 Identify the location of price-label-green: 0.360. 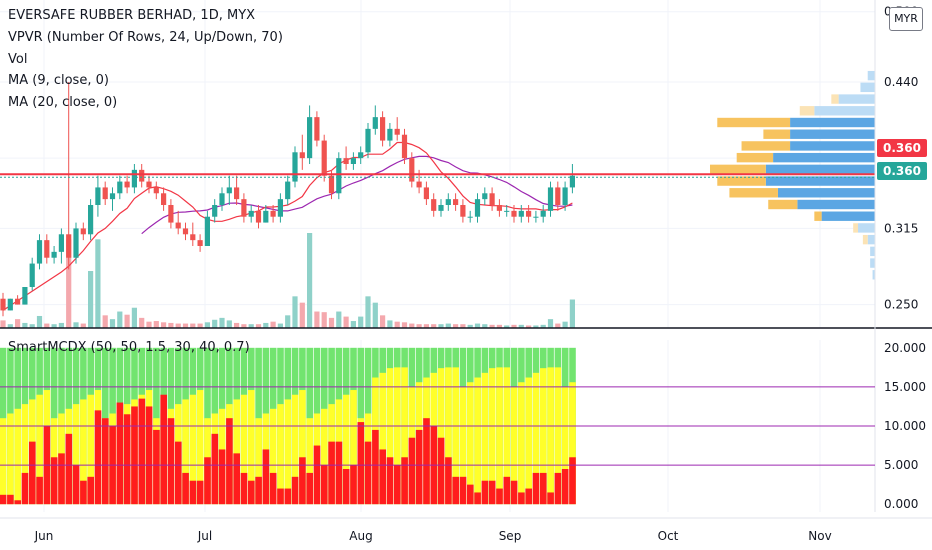
(902, 171).